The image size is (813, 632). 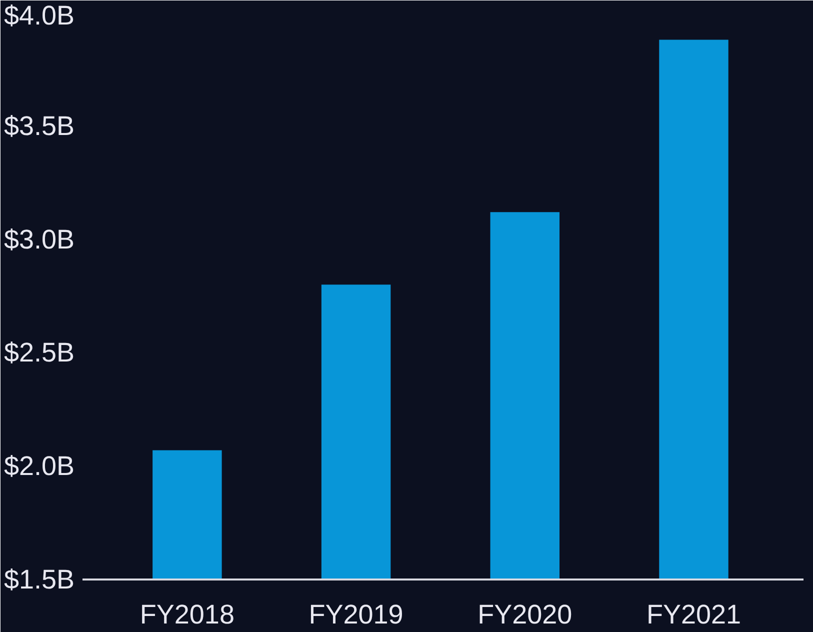 I want to click on y-tick-label: $2.0B, so click(x=39, y=466).